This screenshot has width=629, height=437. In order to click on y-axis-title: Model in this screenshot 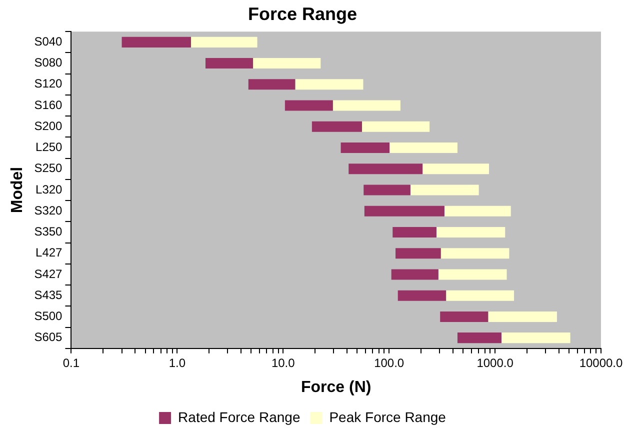, I will do `click(17, 190)`.